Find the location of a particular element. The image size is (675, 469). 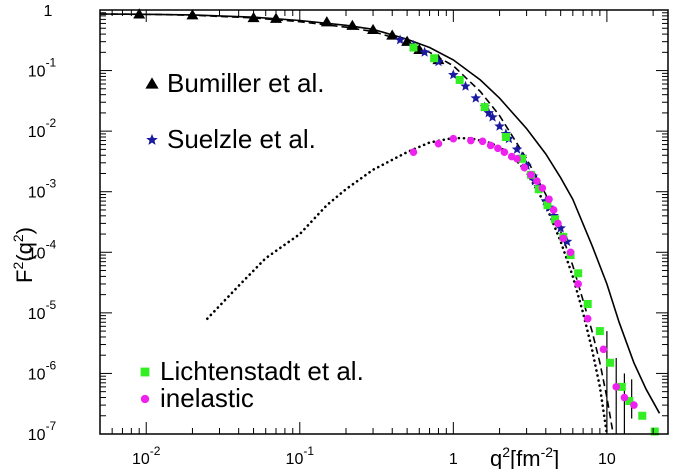

y-tick-label: 10⁻⁶ is located at coordinates (42, 370).